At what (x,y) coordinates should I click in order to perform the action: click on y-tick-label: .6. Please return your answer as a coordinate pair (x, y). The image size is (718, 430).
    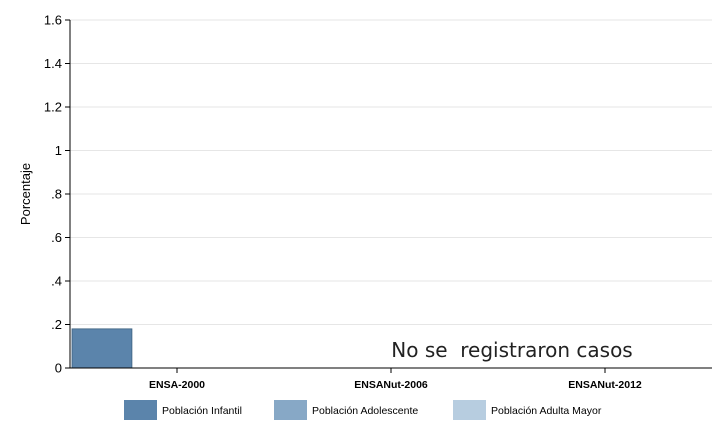
    Looking at the image, I should click on (56, 237).